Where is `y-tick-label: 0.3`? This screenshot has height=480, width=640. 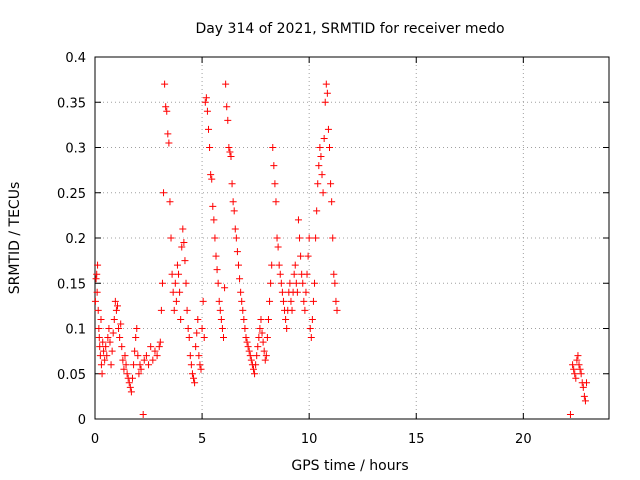
y-tick-label: 0.3 is located at coordinates (75, 149).